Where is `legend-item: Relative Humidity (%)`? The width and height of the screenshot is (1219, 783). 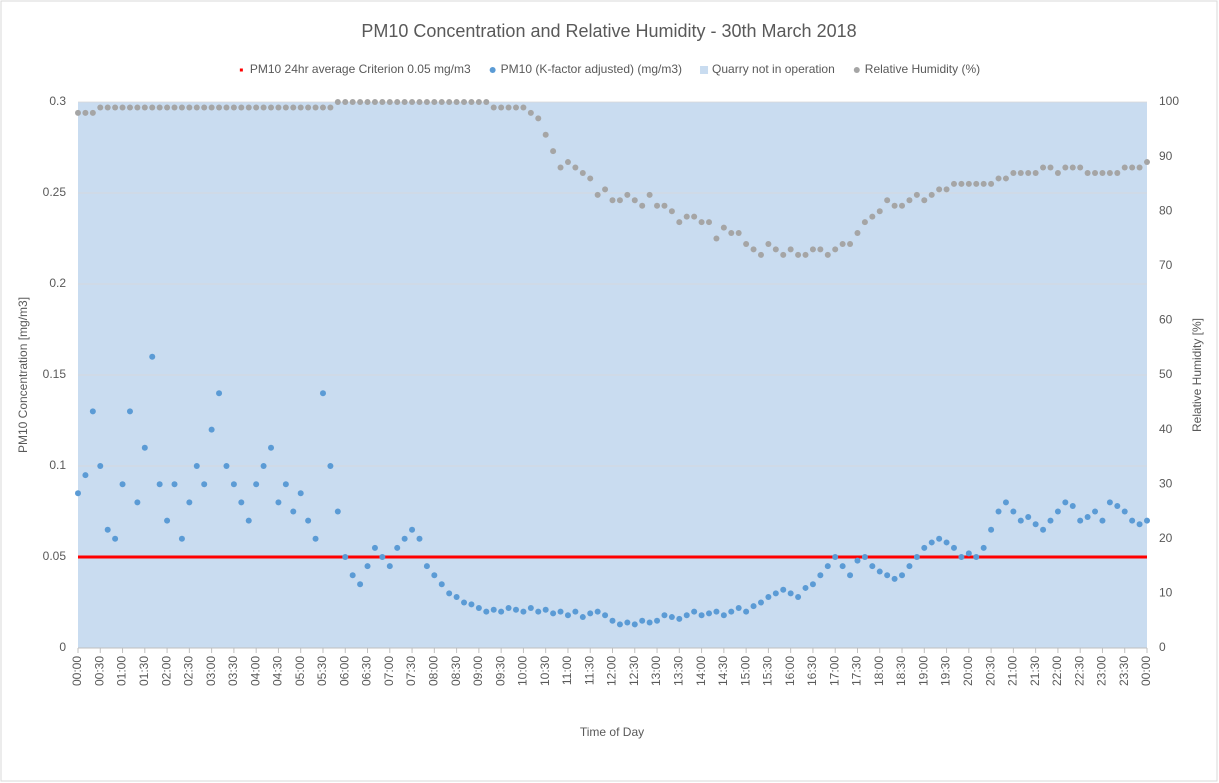 legend-item: Relative Humidity (%) is located at coordinates (916, 69).